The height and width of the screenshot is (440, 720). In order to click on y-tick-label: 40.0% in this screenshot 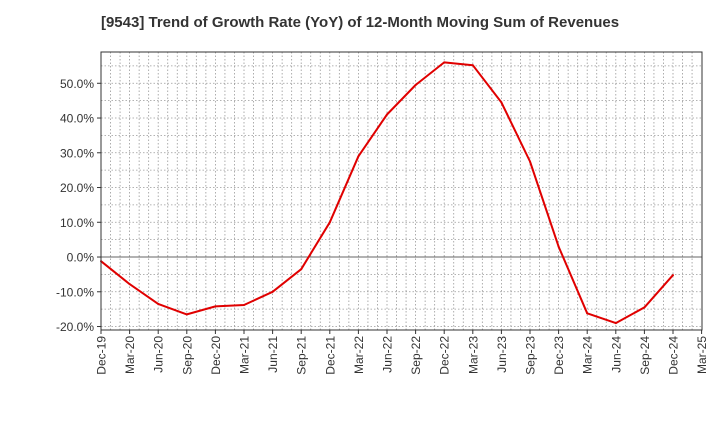, I will do `click(77, 119)`.